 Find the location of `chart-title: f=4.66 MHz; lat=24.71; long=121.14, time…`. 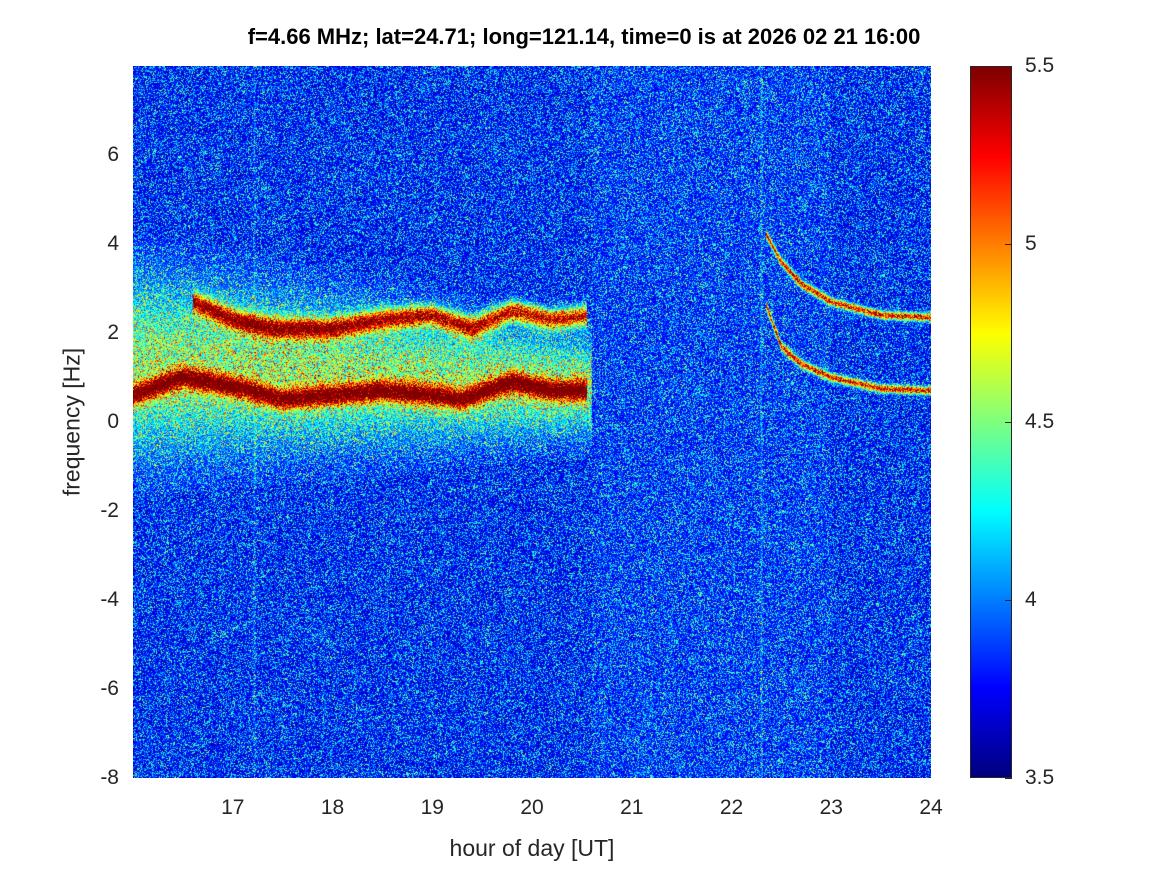

chart-title: f=4.66 MHz; lat=24.71; long=121.14, time… is located at coordinates (584, 36).